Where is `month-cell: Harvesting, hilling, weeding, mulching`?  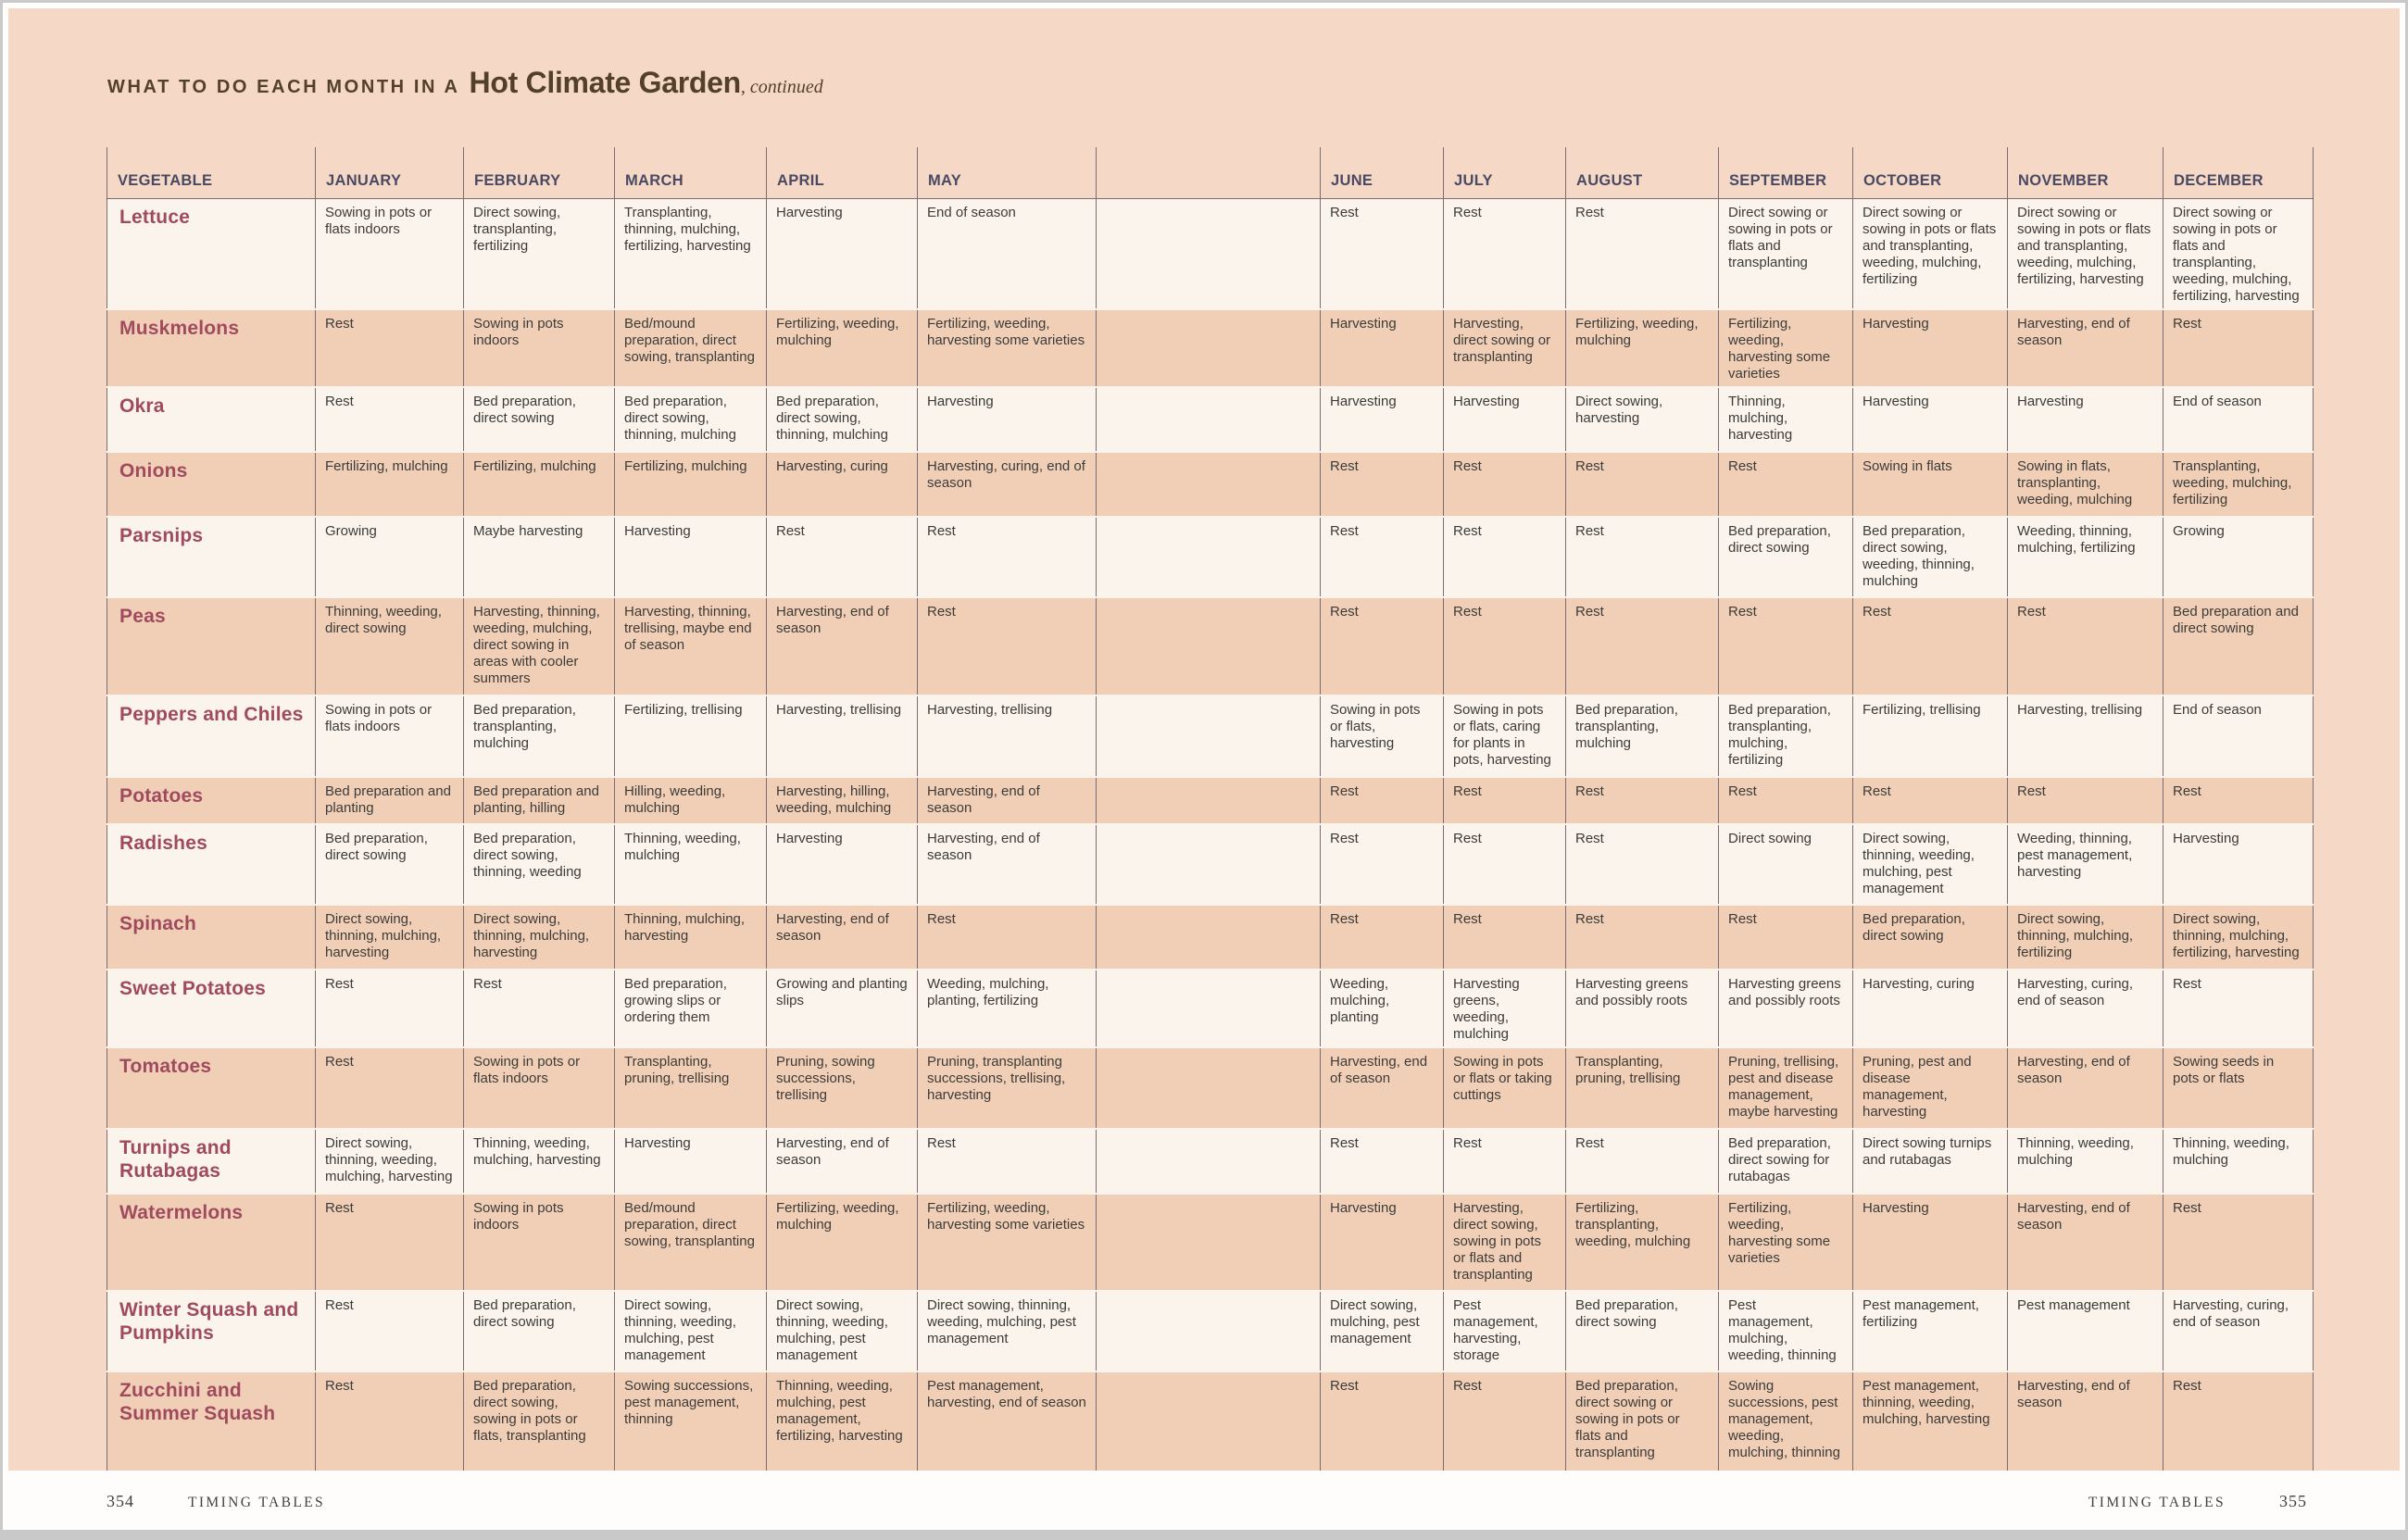
month-cell: Harvesting, hilling, weeding, mulching is located at coordinates (842, 801).